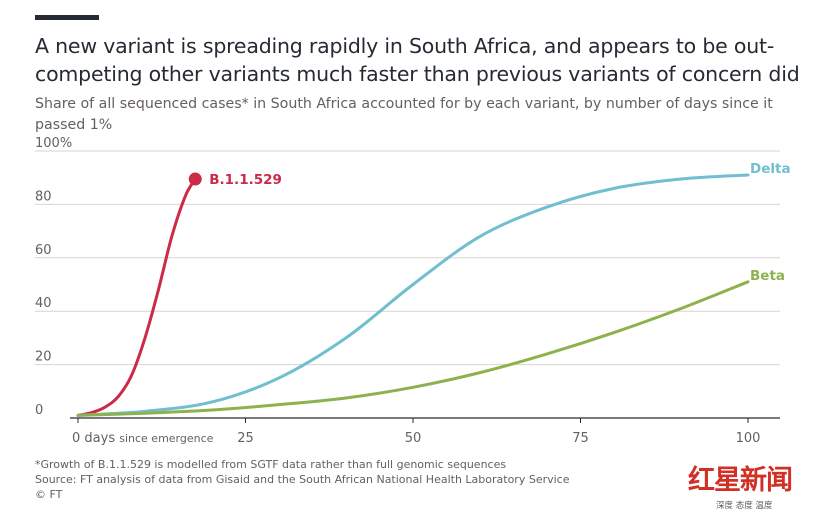 This screenshot has height=522, width=826. Describe the element at coordinates (39, 410) in the screenshot. I see `y-tick-label: 0` at that location.